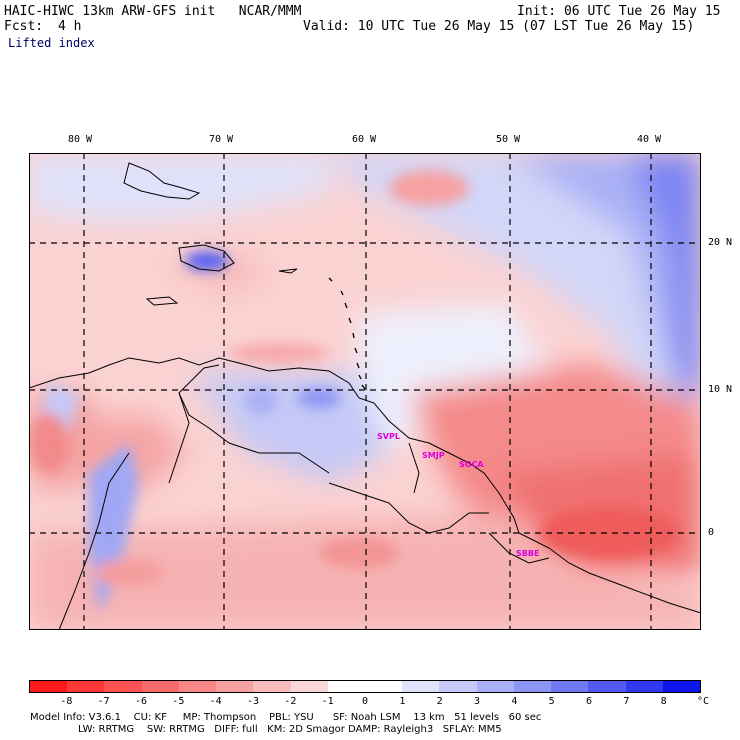 The height and width of the screenshot is (740, 740). Describe the element at coordinates (477, 701) in the screenshot. I see `colorbar-tick-label: 3` at that location.